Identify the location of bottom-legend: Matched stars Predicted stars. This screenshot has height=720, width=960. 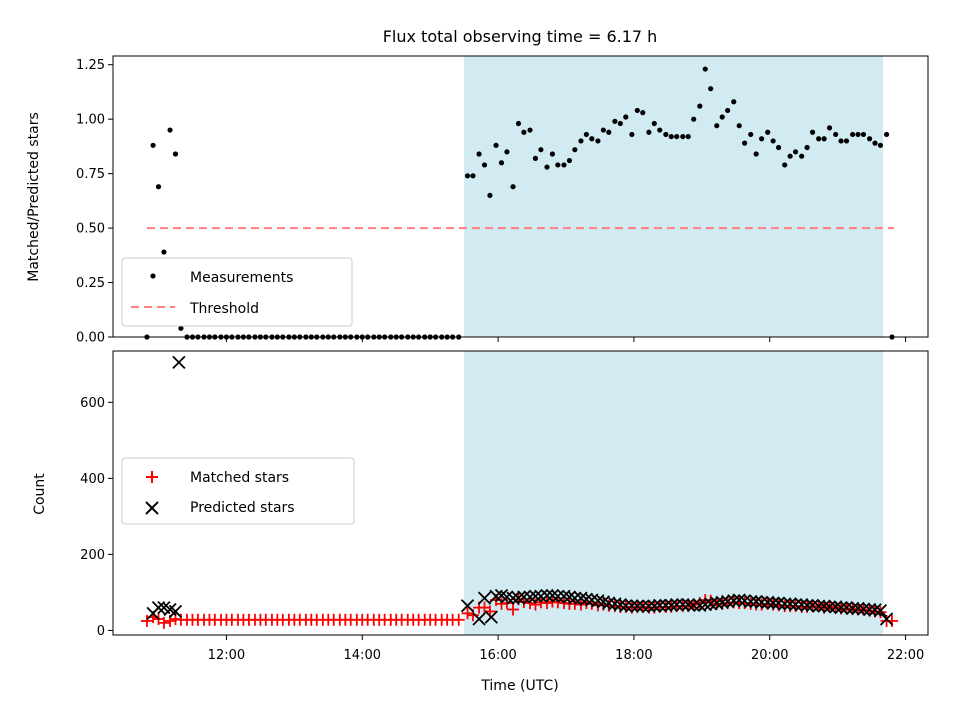
(238, 491).